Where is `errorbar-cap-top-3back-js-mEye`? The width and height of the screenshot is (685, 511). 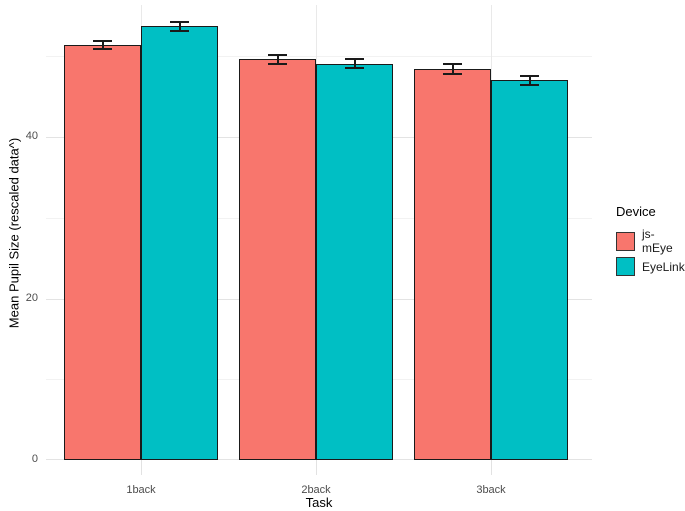 errorbar-cap-top-3back-js-mEye is located at coordinates (452, 64).